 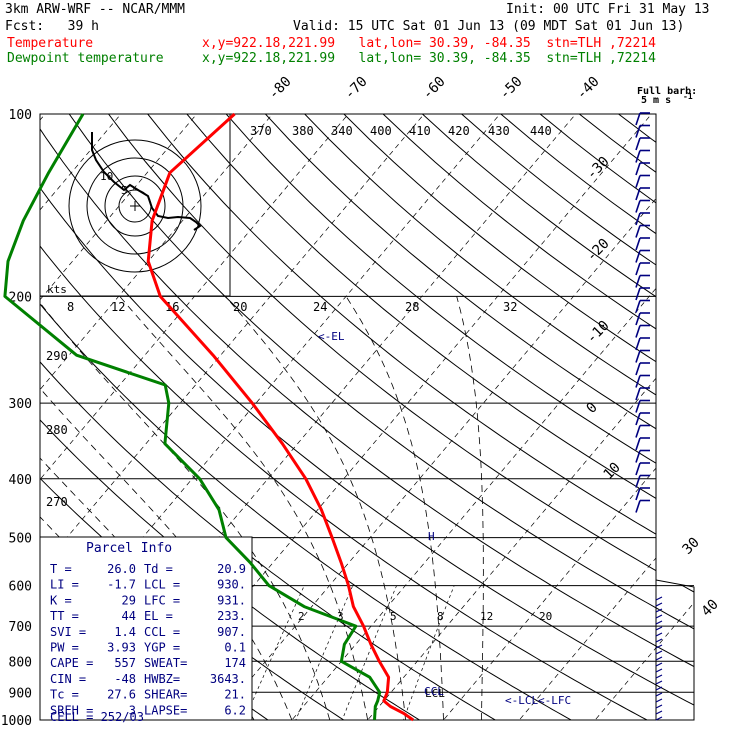 What do you see at coordinates (61, 569) in the screenshot?
I see `parcel-field-label: T =` at bounding box center [61, 569].